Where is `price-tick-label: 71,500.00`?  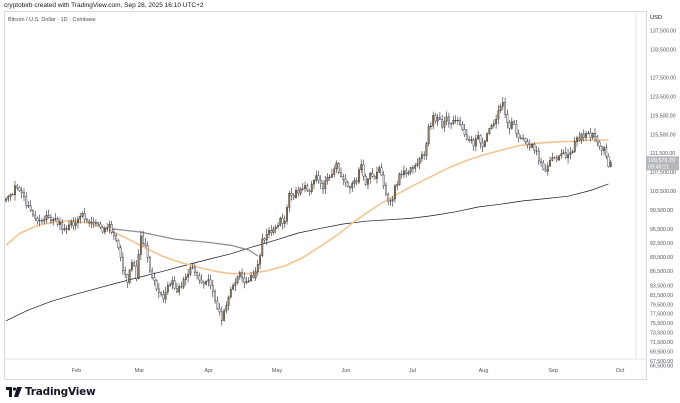 price-tick-label: 71,500.00 is located at coordinates (661, 343).